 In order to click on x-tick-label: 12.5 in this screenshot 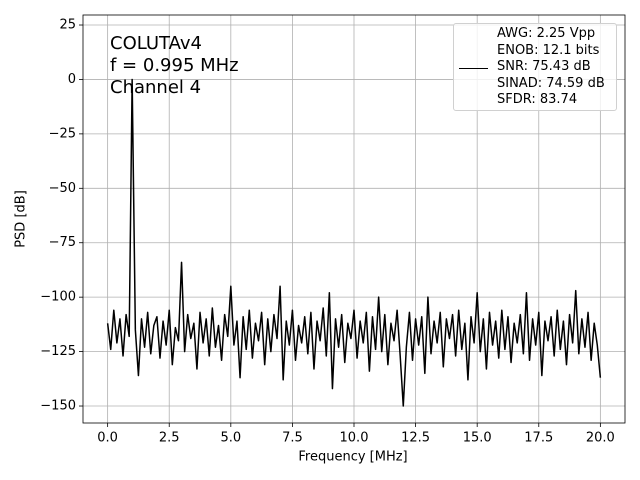, I will do `click(415, 438)`.